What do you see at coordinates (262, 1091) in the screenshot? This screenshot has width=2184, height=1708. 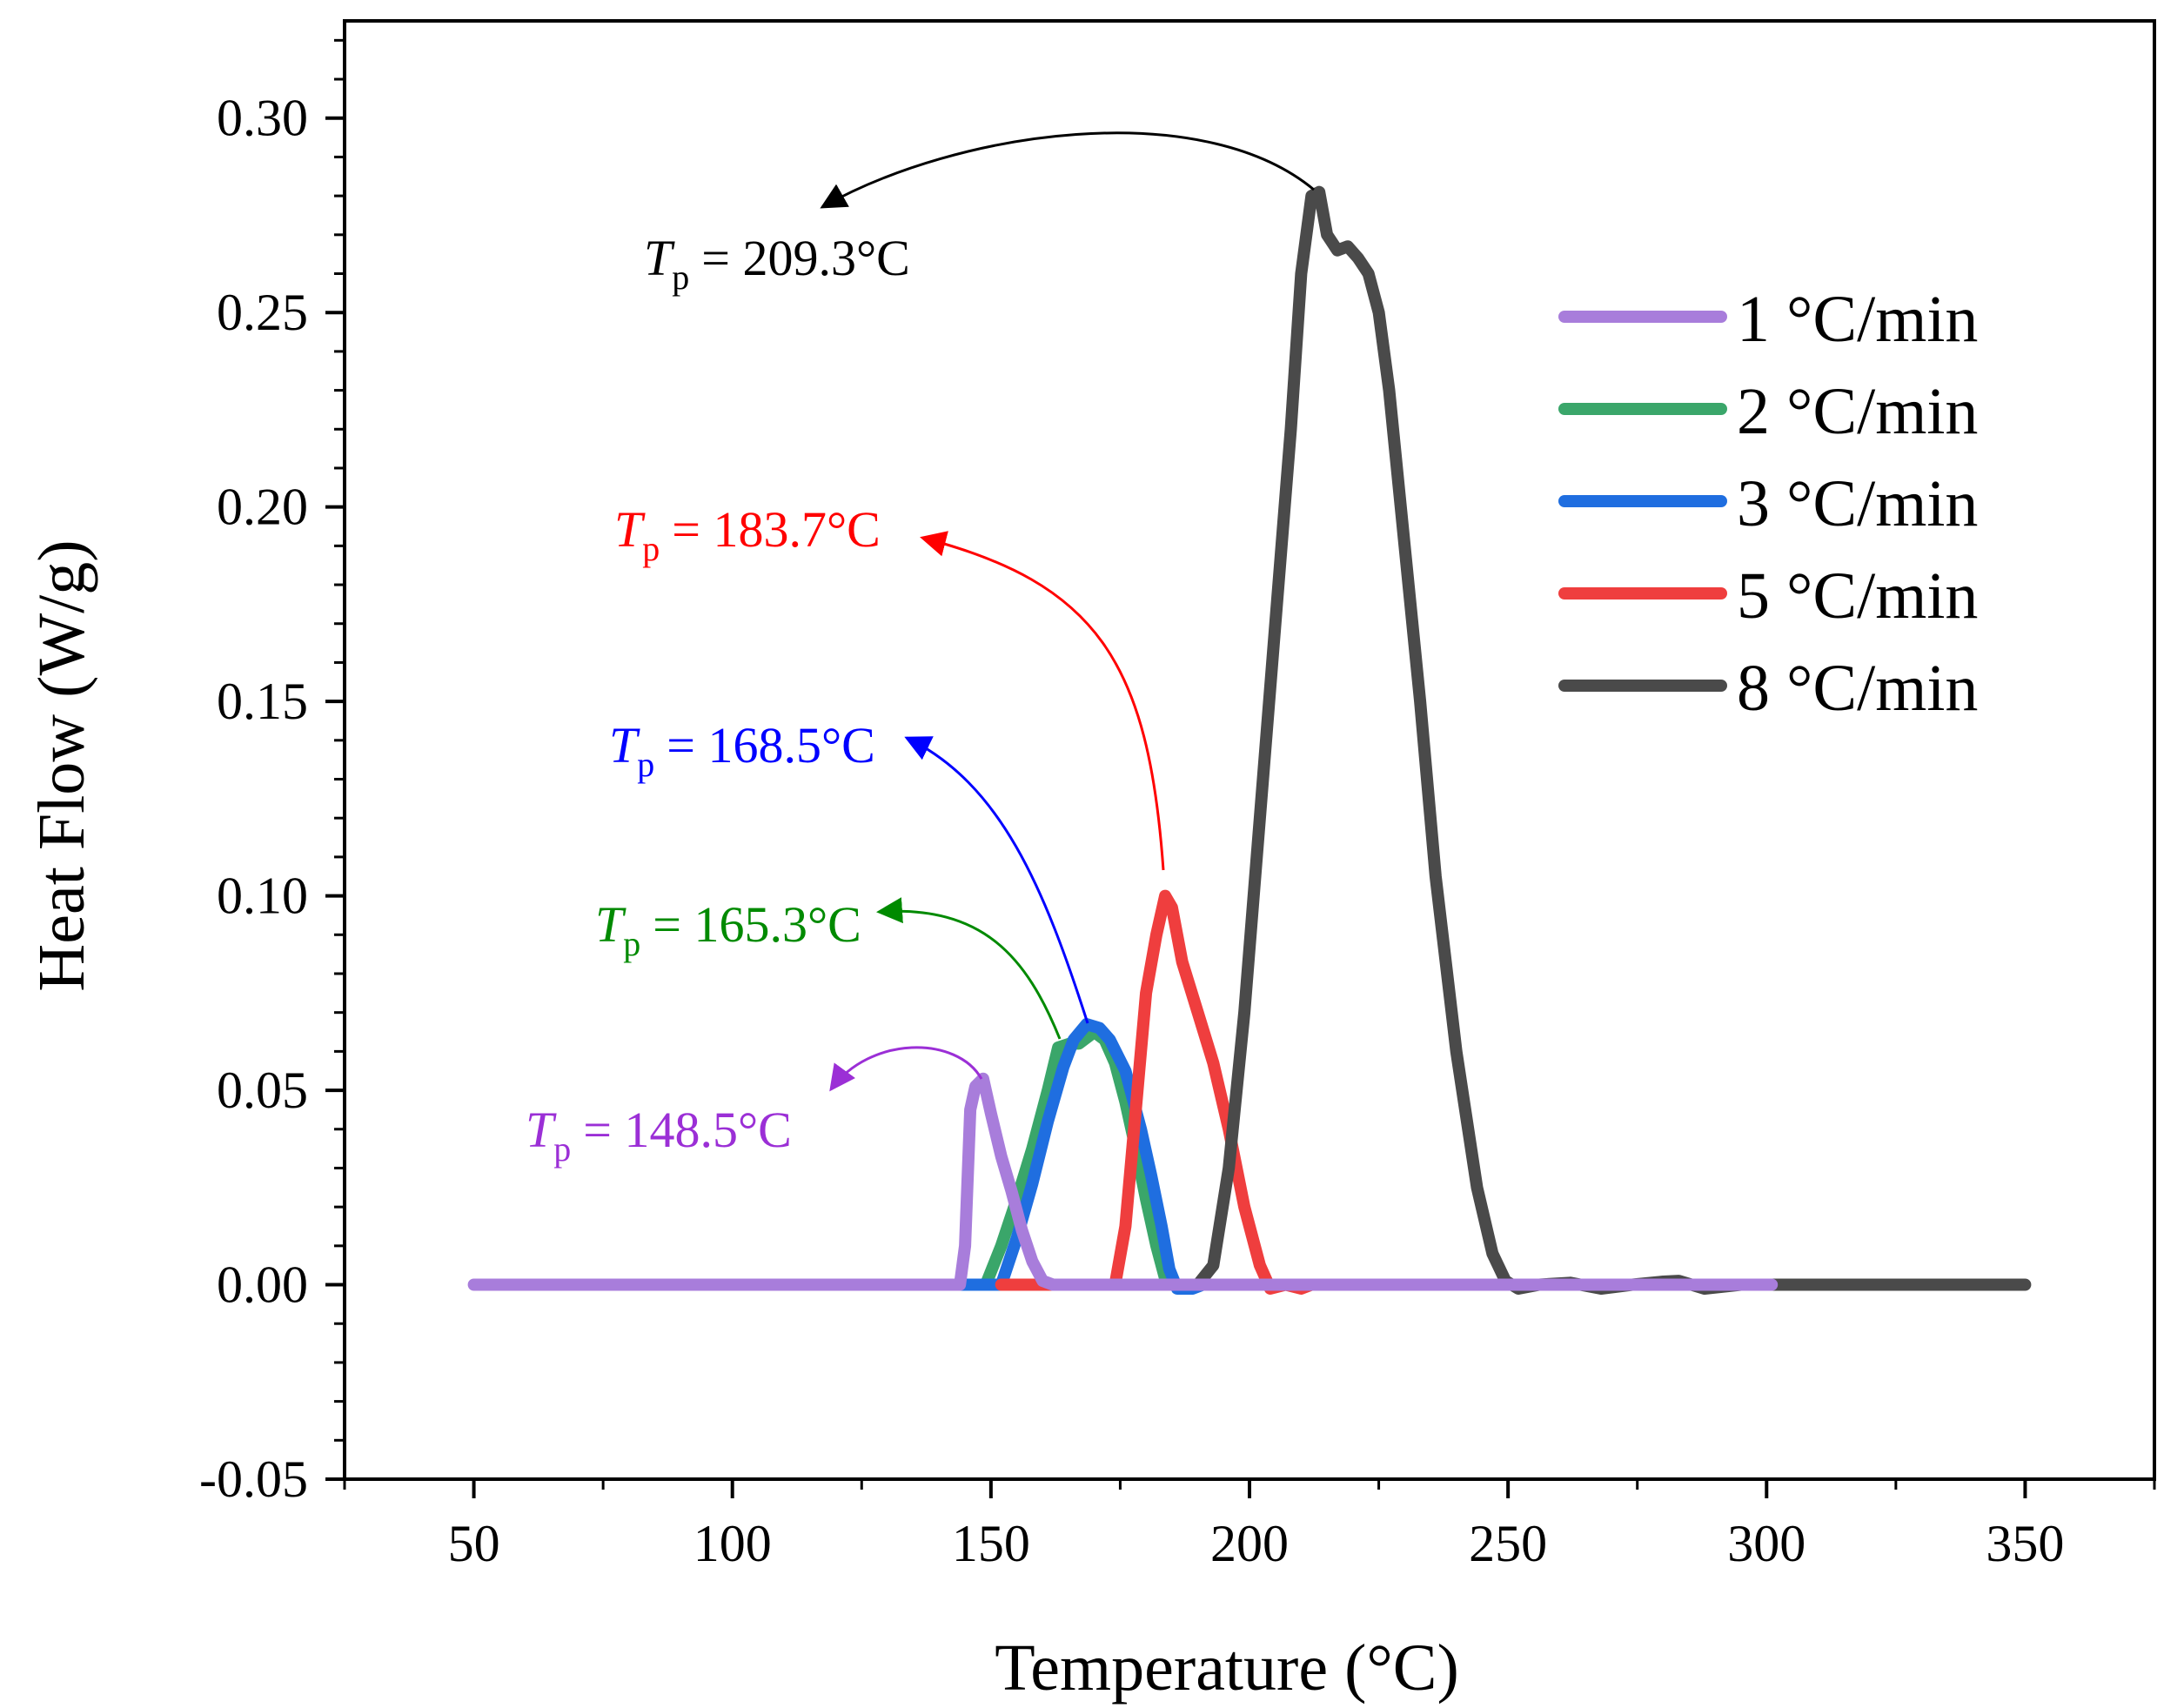 I see `y-tick-label: 0.05` at bounding box center [262, 1091].